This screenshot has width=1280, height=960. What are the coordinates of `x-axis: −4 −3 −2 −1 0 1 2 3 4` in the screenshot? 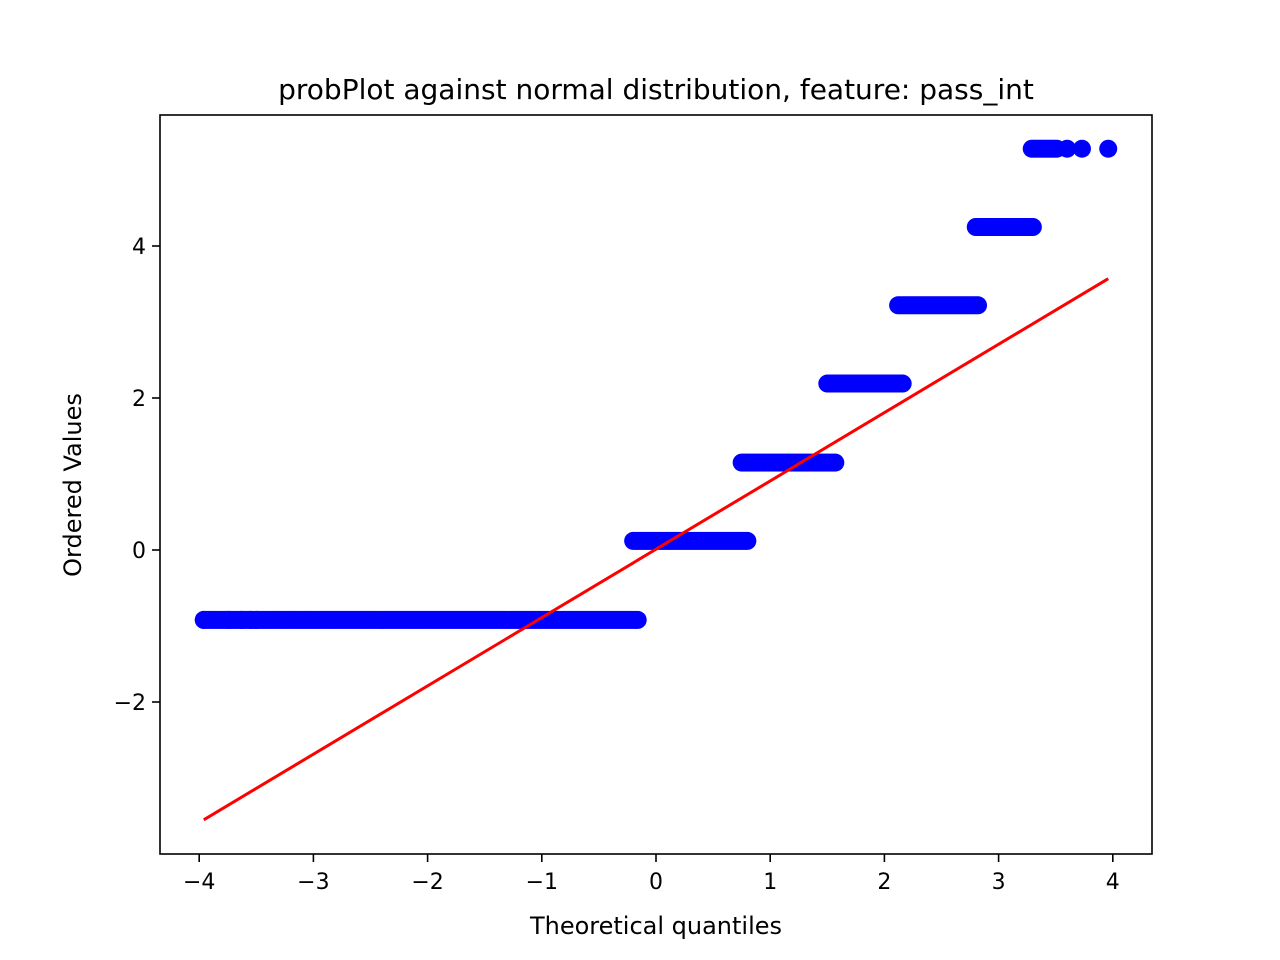 It's located at (651, 874).